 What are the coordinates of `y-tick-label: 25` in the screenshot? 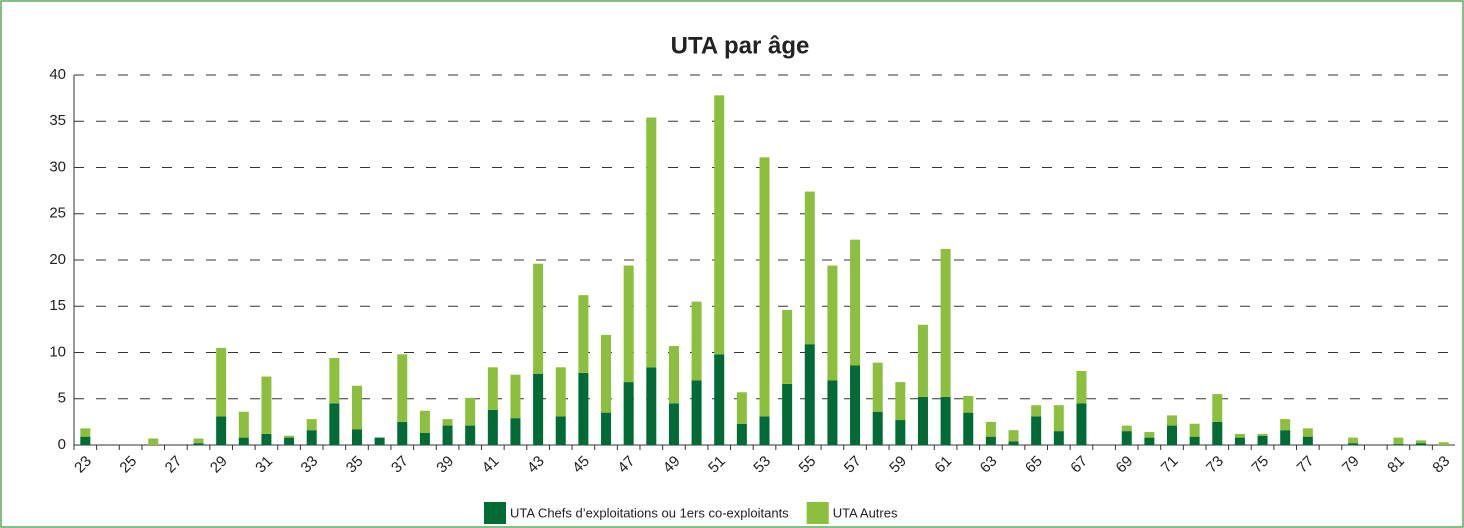 It's located at (57, 213).